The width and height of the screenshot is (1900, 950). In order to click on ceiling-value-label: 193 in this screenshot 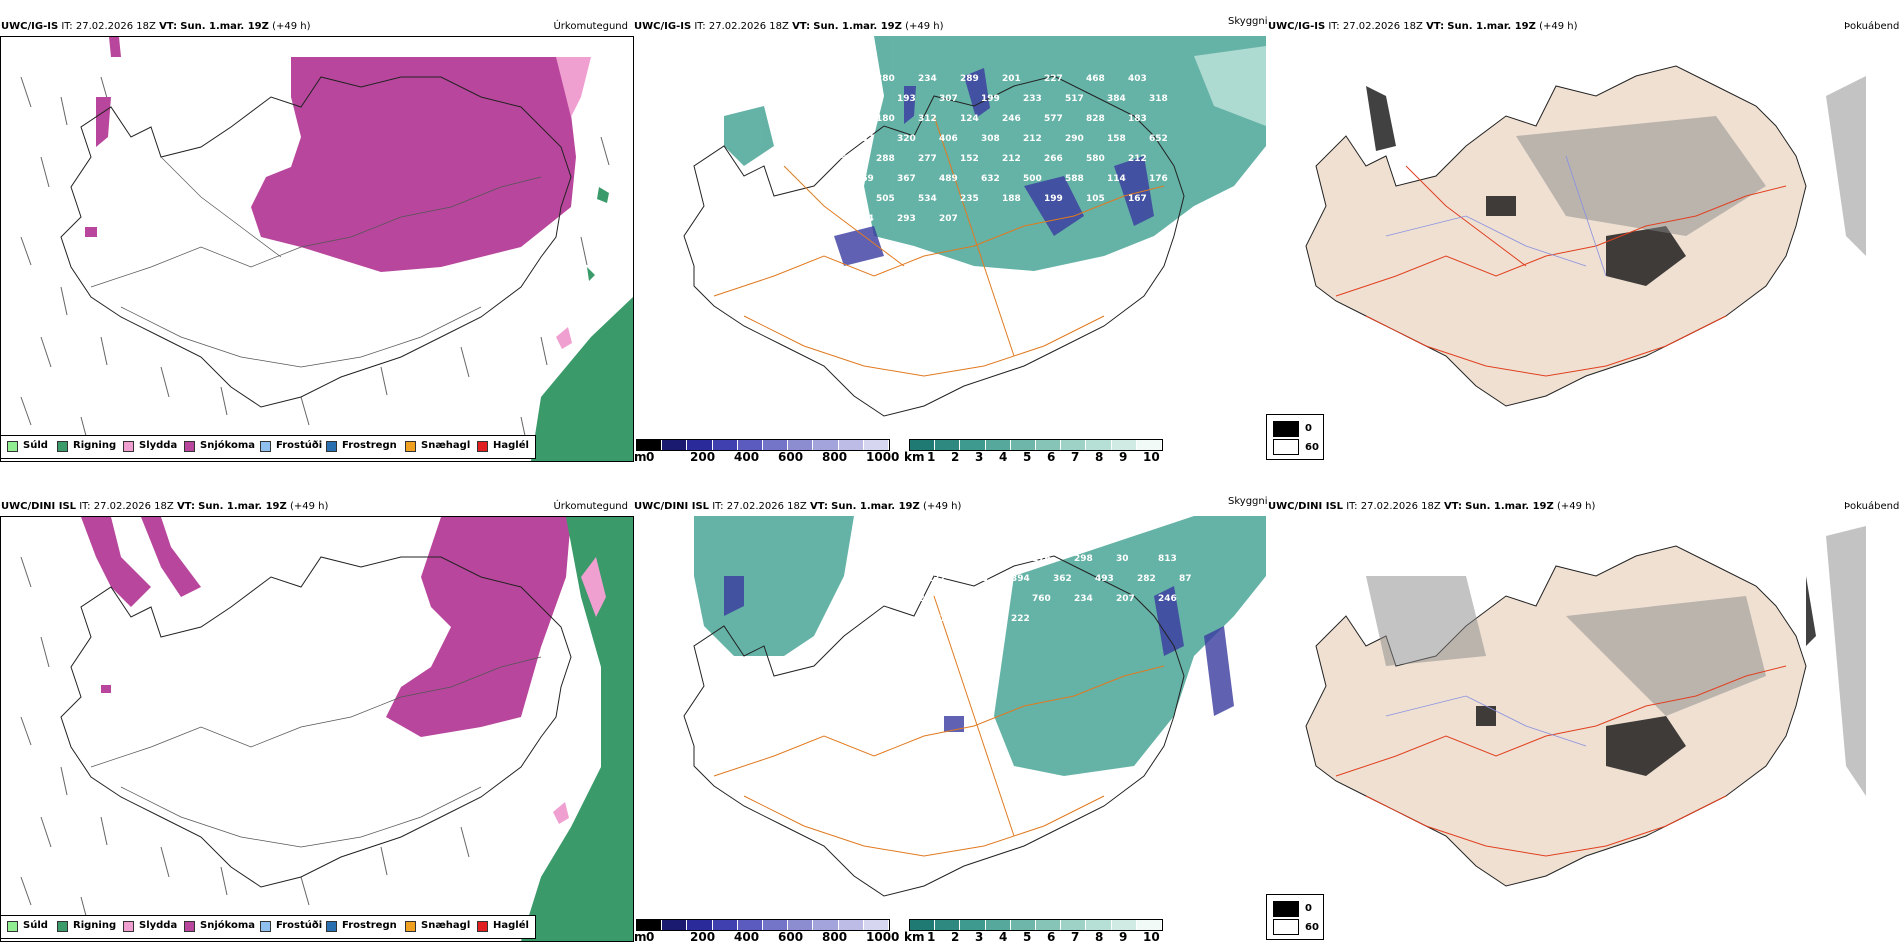, I will do `click(906, 99)`.